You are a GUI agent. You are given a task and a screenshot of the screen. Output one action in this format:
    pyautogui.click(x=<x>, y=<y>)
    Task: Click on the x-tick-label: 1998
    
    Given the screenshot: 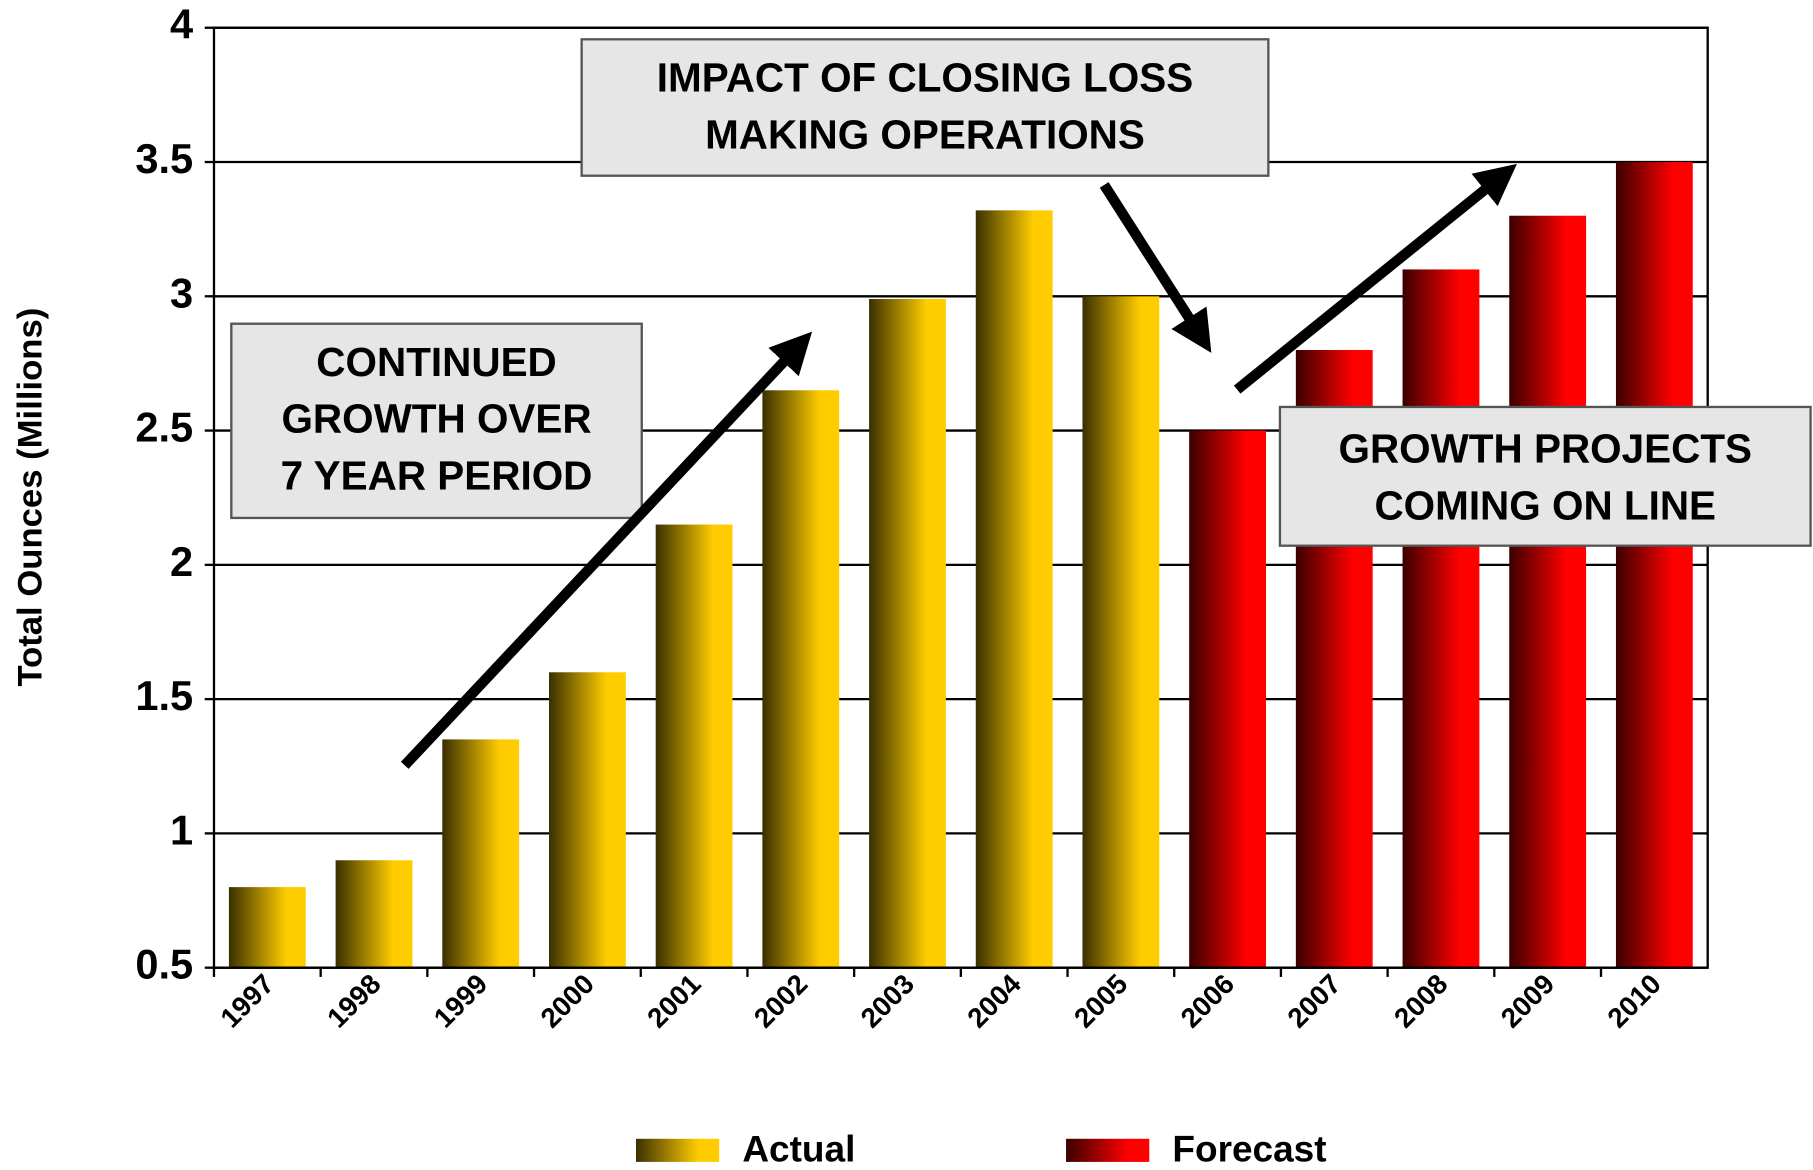 What is the action you would take?
    pyautogui.click(x=354, y=1001)
    